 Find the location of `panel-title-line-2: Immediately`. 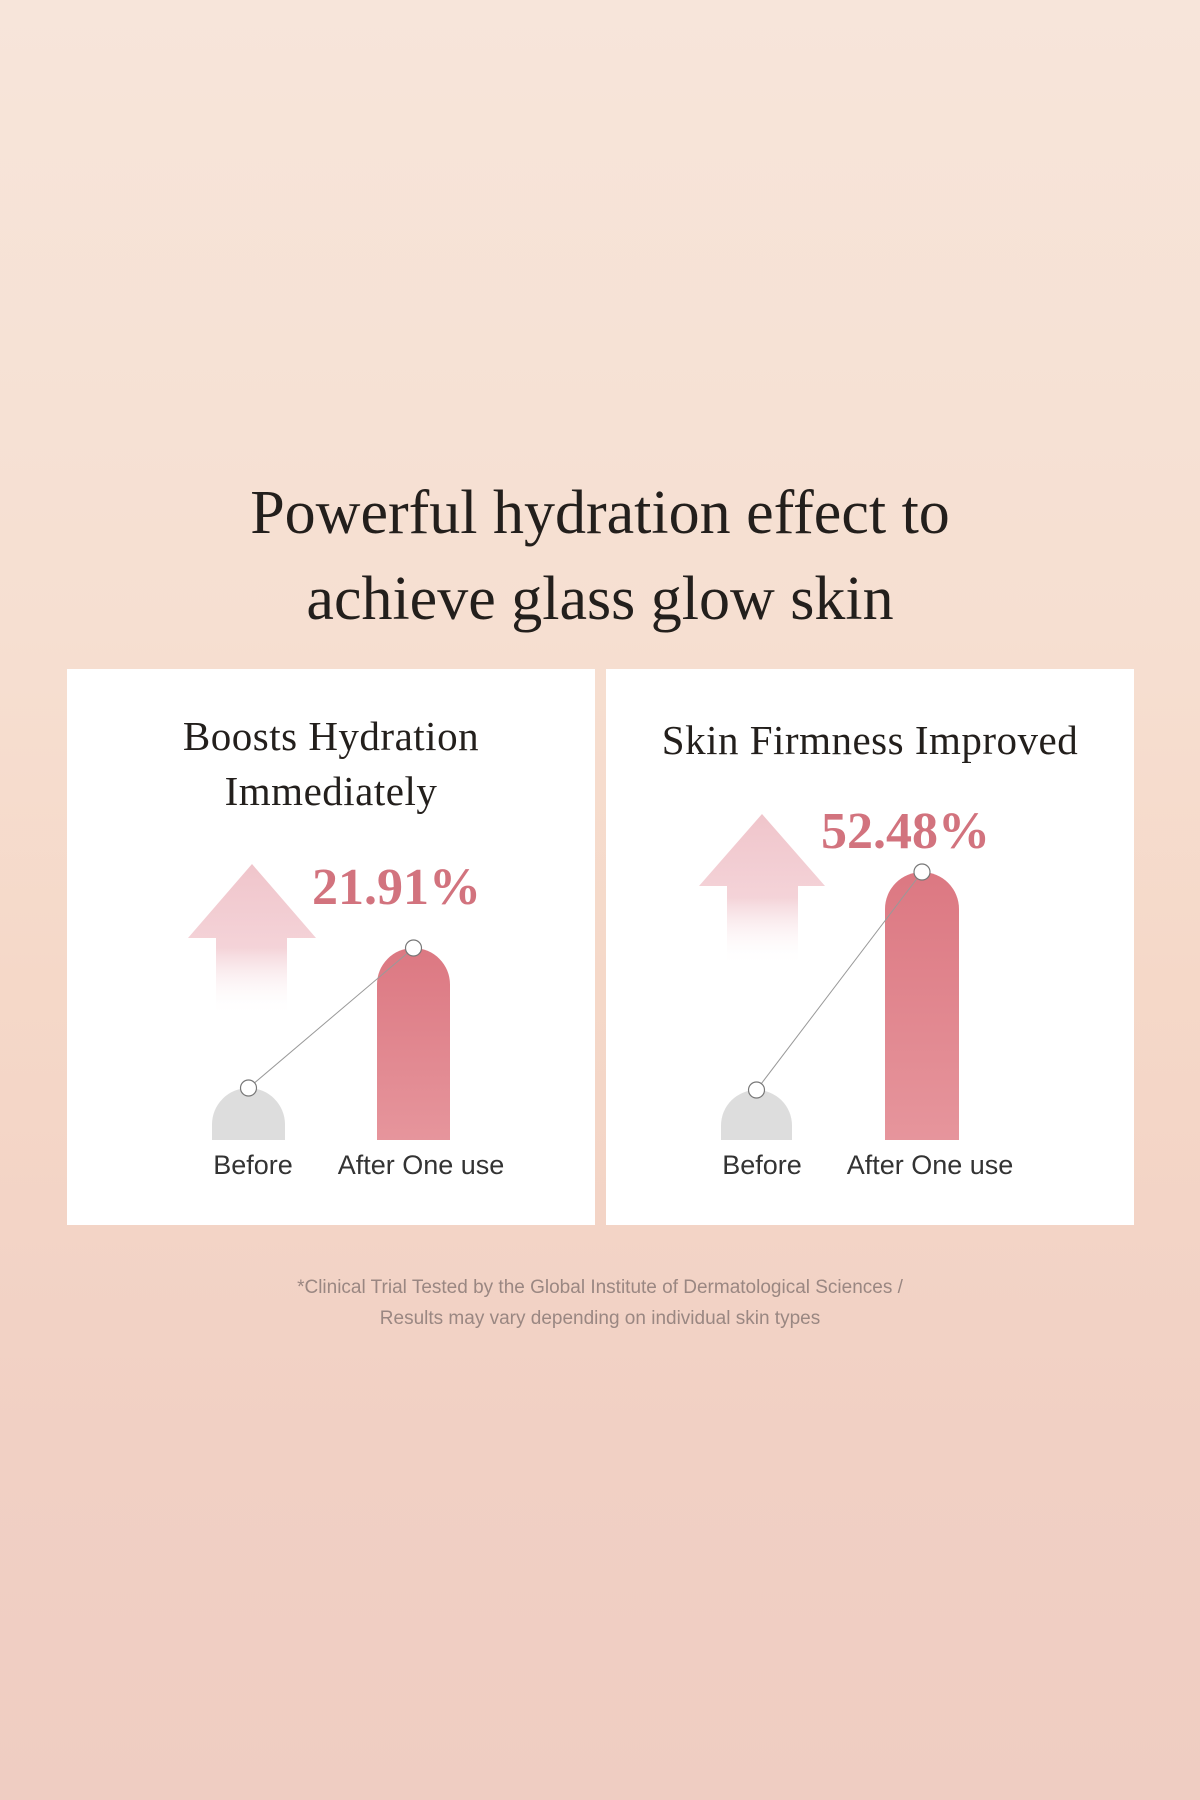

panel-title-line-2: Immediately is located at coordinates (331, 791).